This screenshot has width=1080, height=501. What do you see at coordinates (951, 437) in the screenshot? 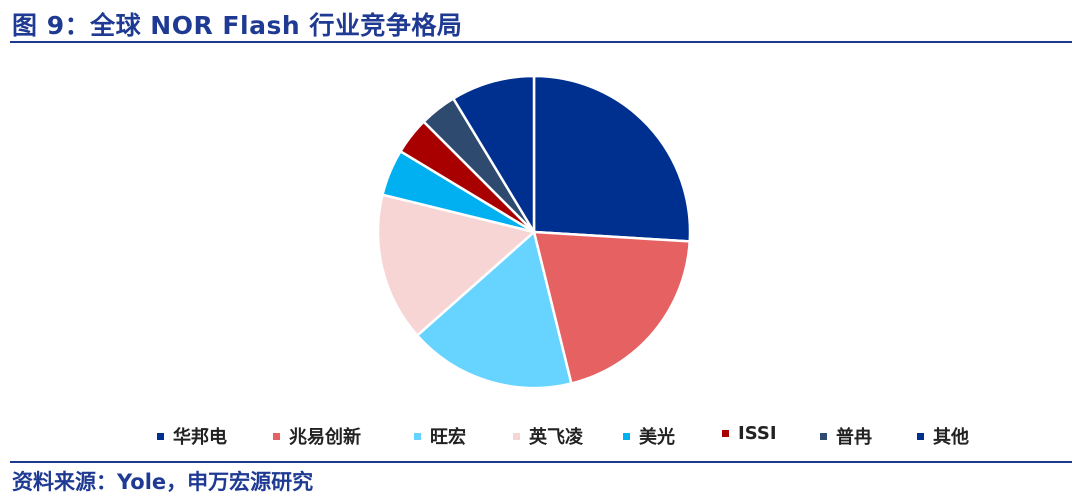
I see `legend-label: 其他` at bounding box center [951, 437].